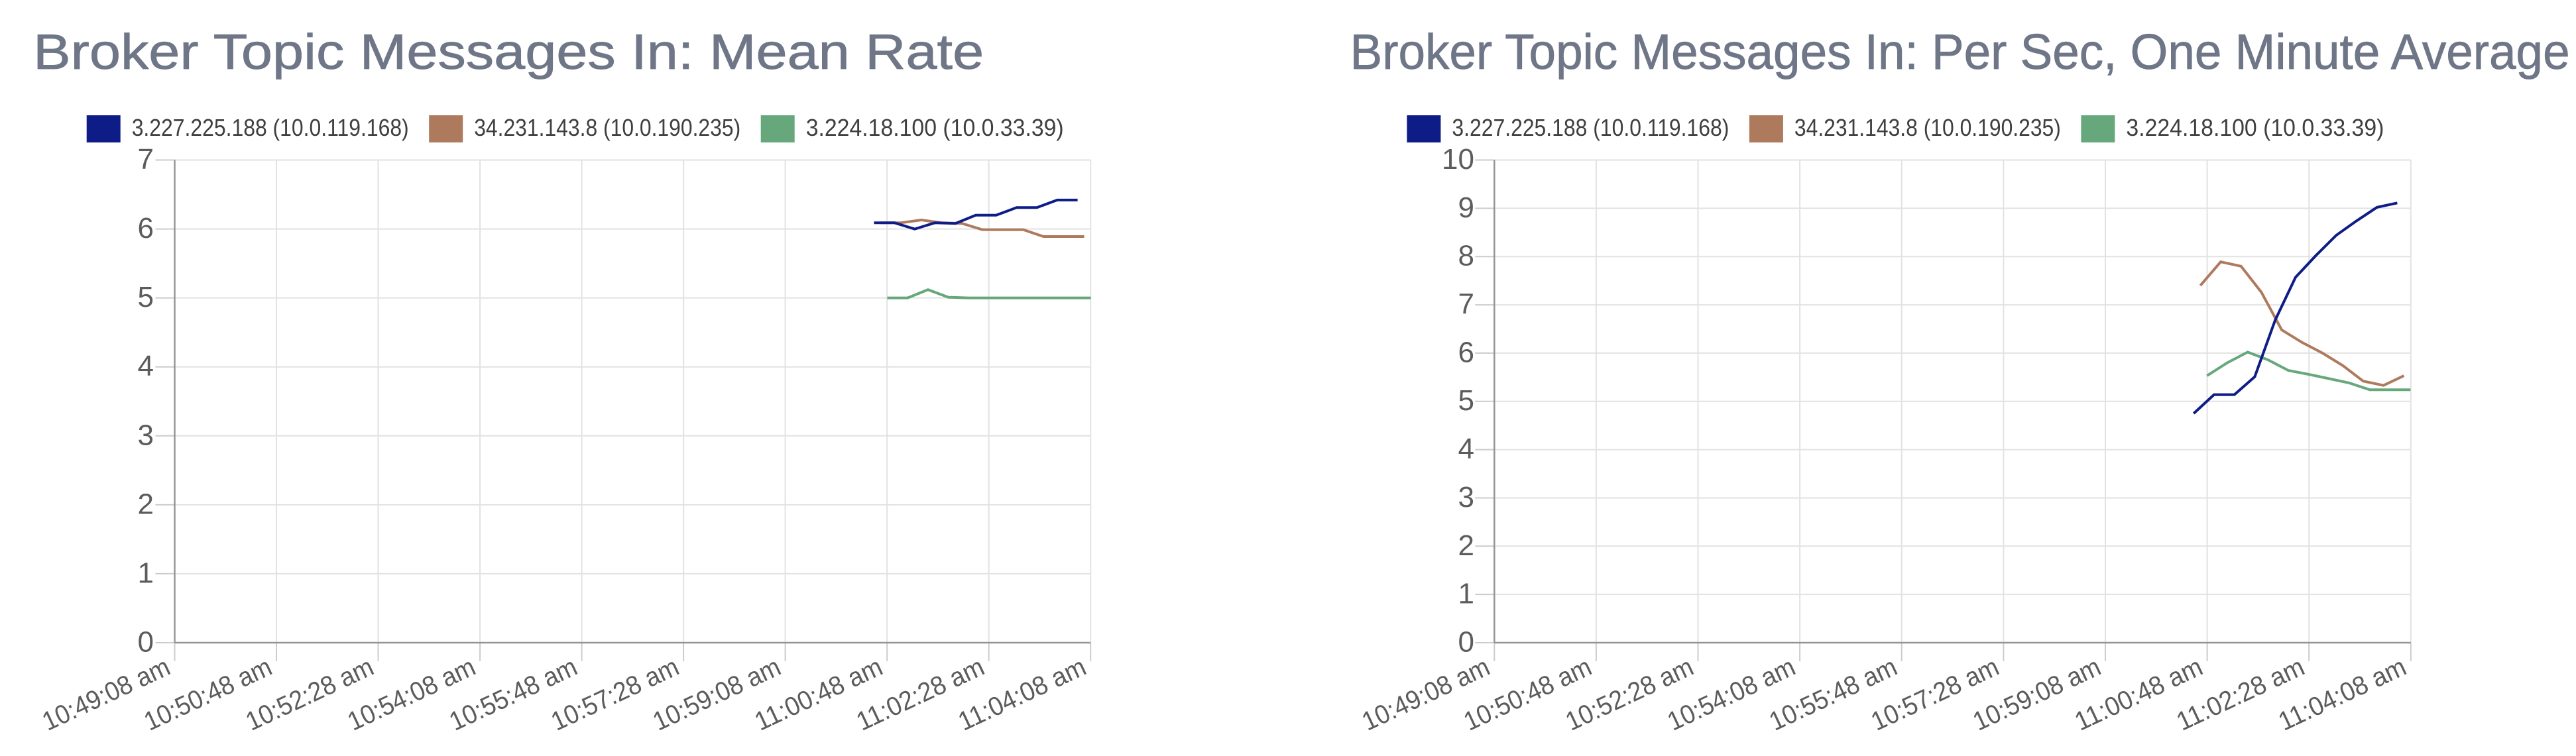  Describe the element at coordinates (1458, 159) in the screenshot. I see `svg-text: 10` at that location.